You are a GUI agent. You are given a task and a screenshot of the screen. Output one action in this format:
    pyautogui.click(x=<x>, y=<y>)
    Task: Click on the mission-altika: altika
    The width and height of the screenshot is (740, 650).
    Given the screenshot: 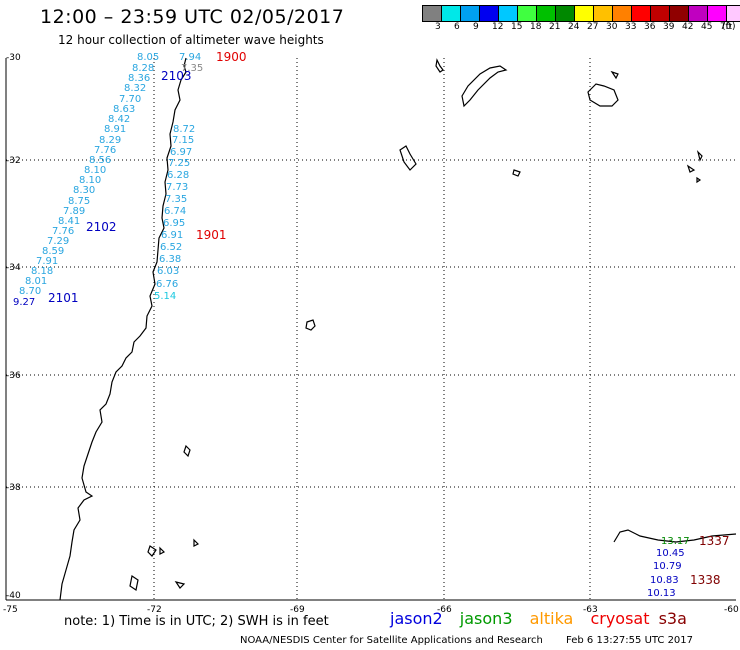 What is the action you would take?
    pyautogui.click(x=551, y=618)
    